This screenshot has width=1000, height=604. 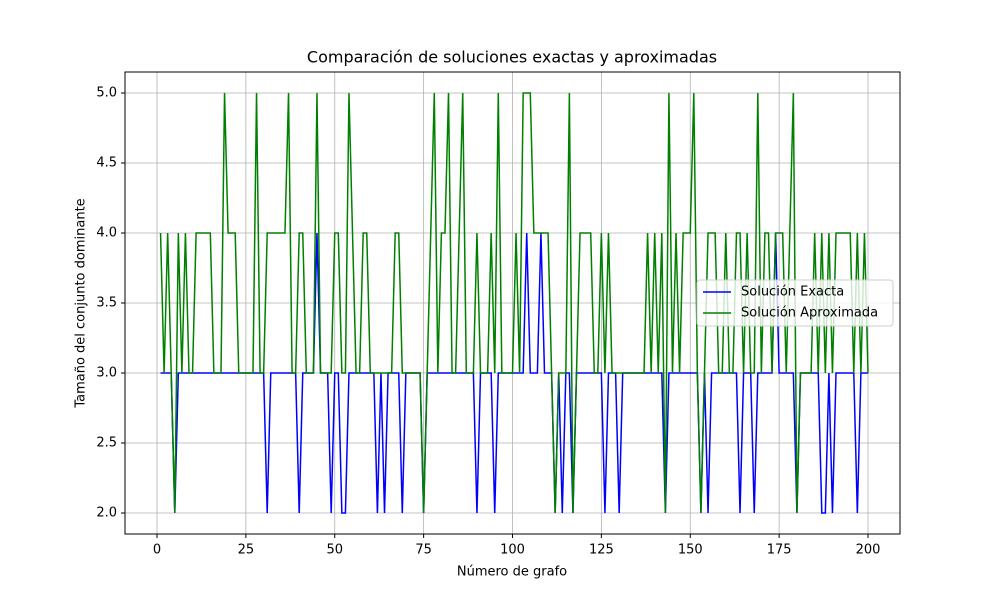 What do you see at coordinates (690, 550) in the screenshot?
I see `x-tick-label: 150` at bounding box center [690, 550].